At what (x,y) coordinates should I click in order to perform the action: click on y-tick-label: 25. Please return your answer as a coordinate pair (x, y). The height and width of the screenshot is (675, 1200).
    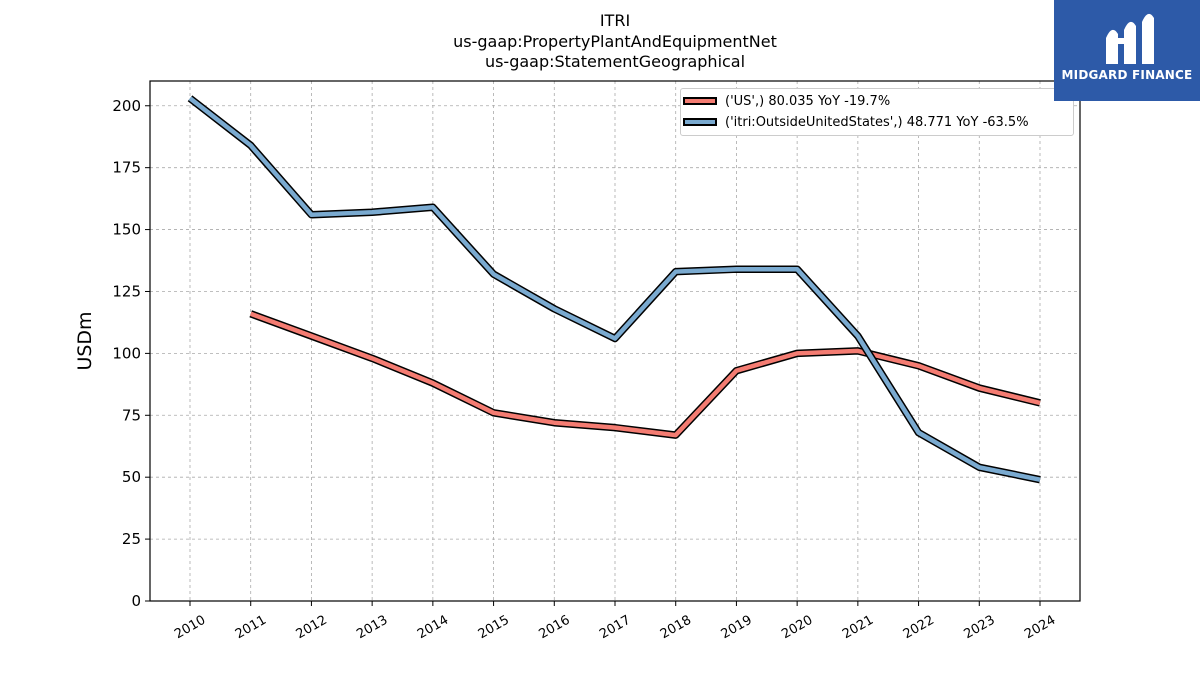
    Looking at the image, I should click on (131, 539).